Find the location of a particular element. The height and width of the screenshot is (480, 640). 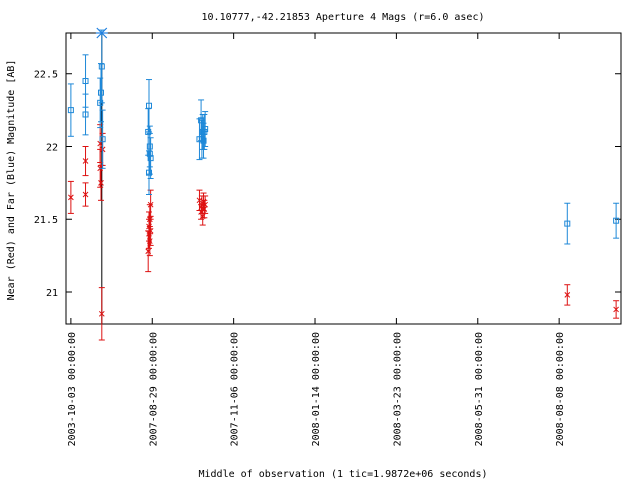

x-tick-label-0: 2003-10-03 00:00:00 is located at coordinates (72, 389).